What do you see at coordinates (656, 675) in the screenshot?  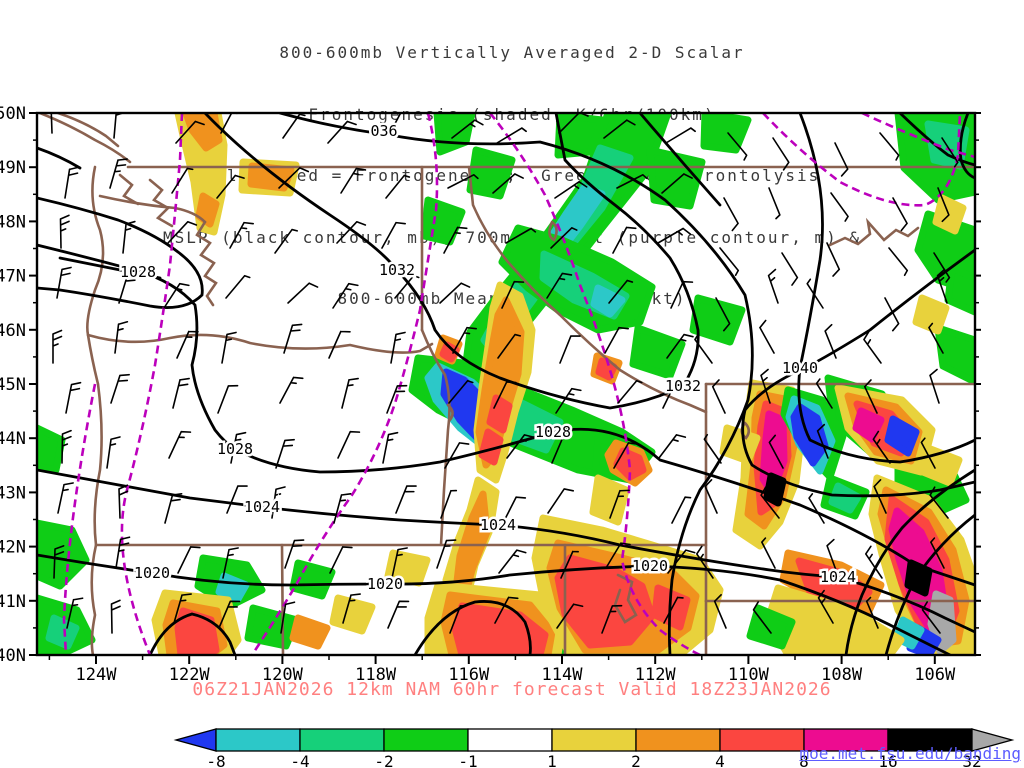 I see `lon-label: 112W` at bounding box center [656, 675].